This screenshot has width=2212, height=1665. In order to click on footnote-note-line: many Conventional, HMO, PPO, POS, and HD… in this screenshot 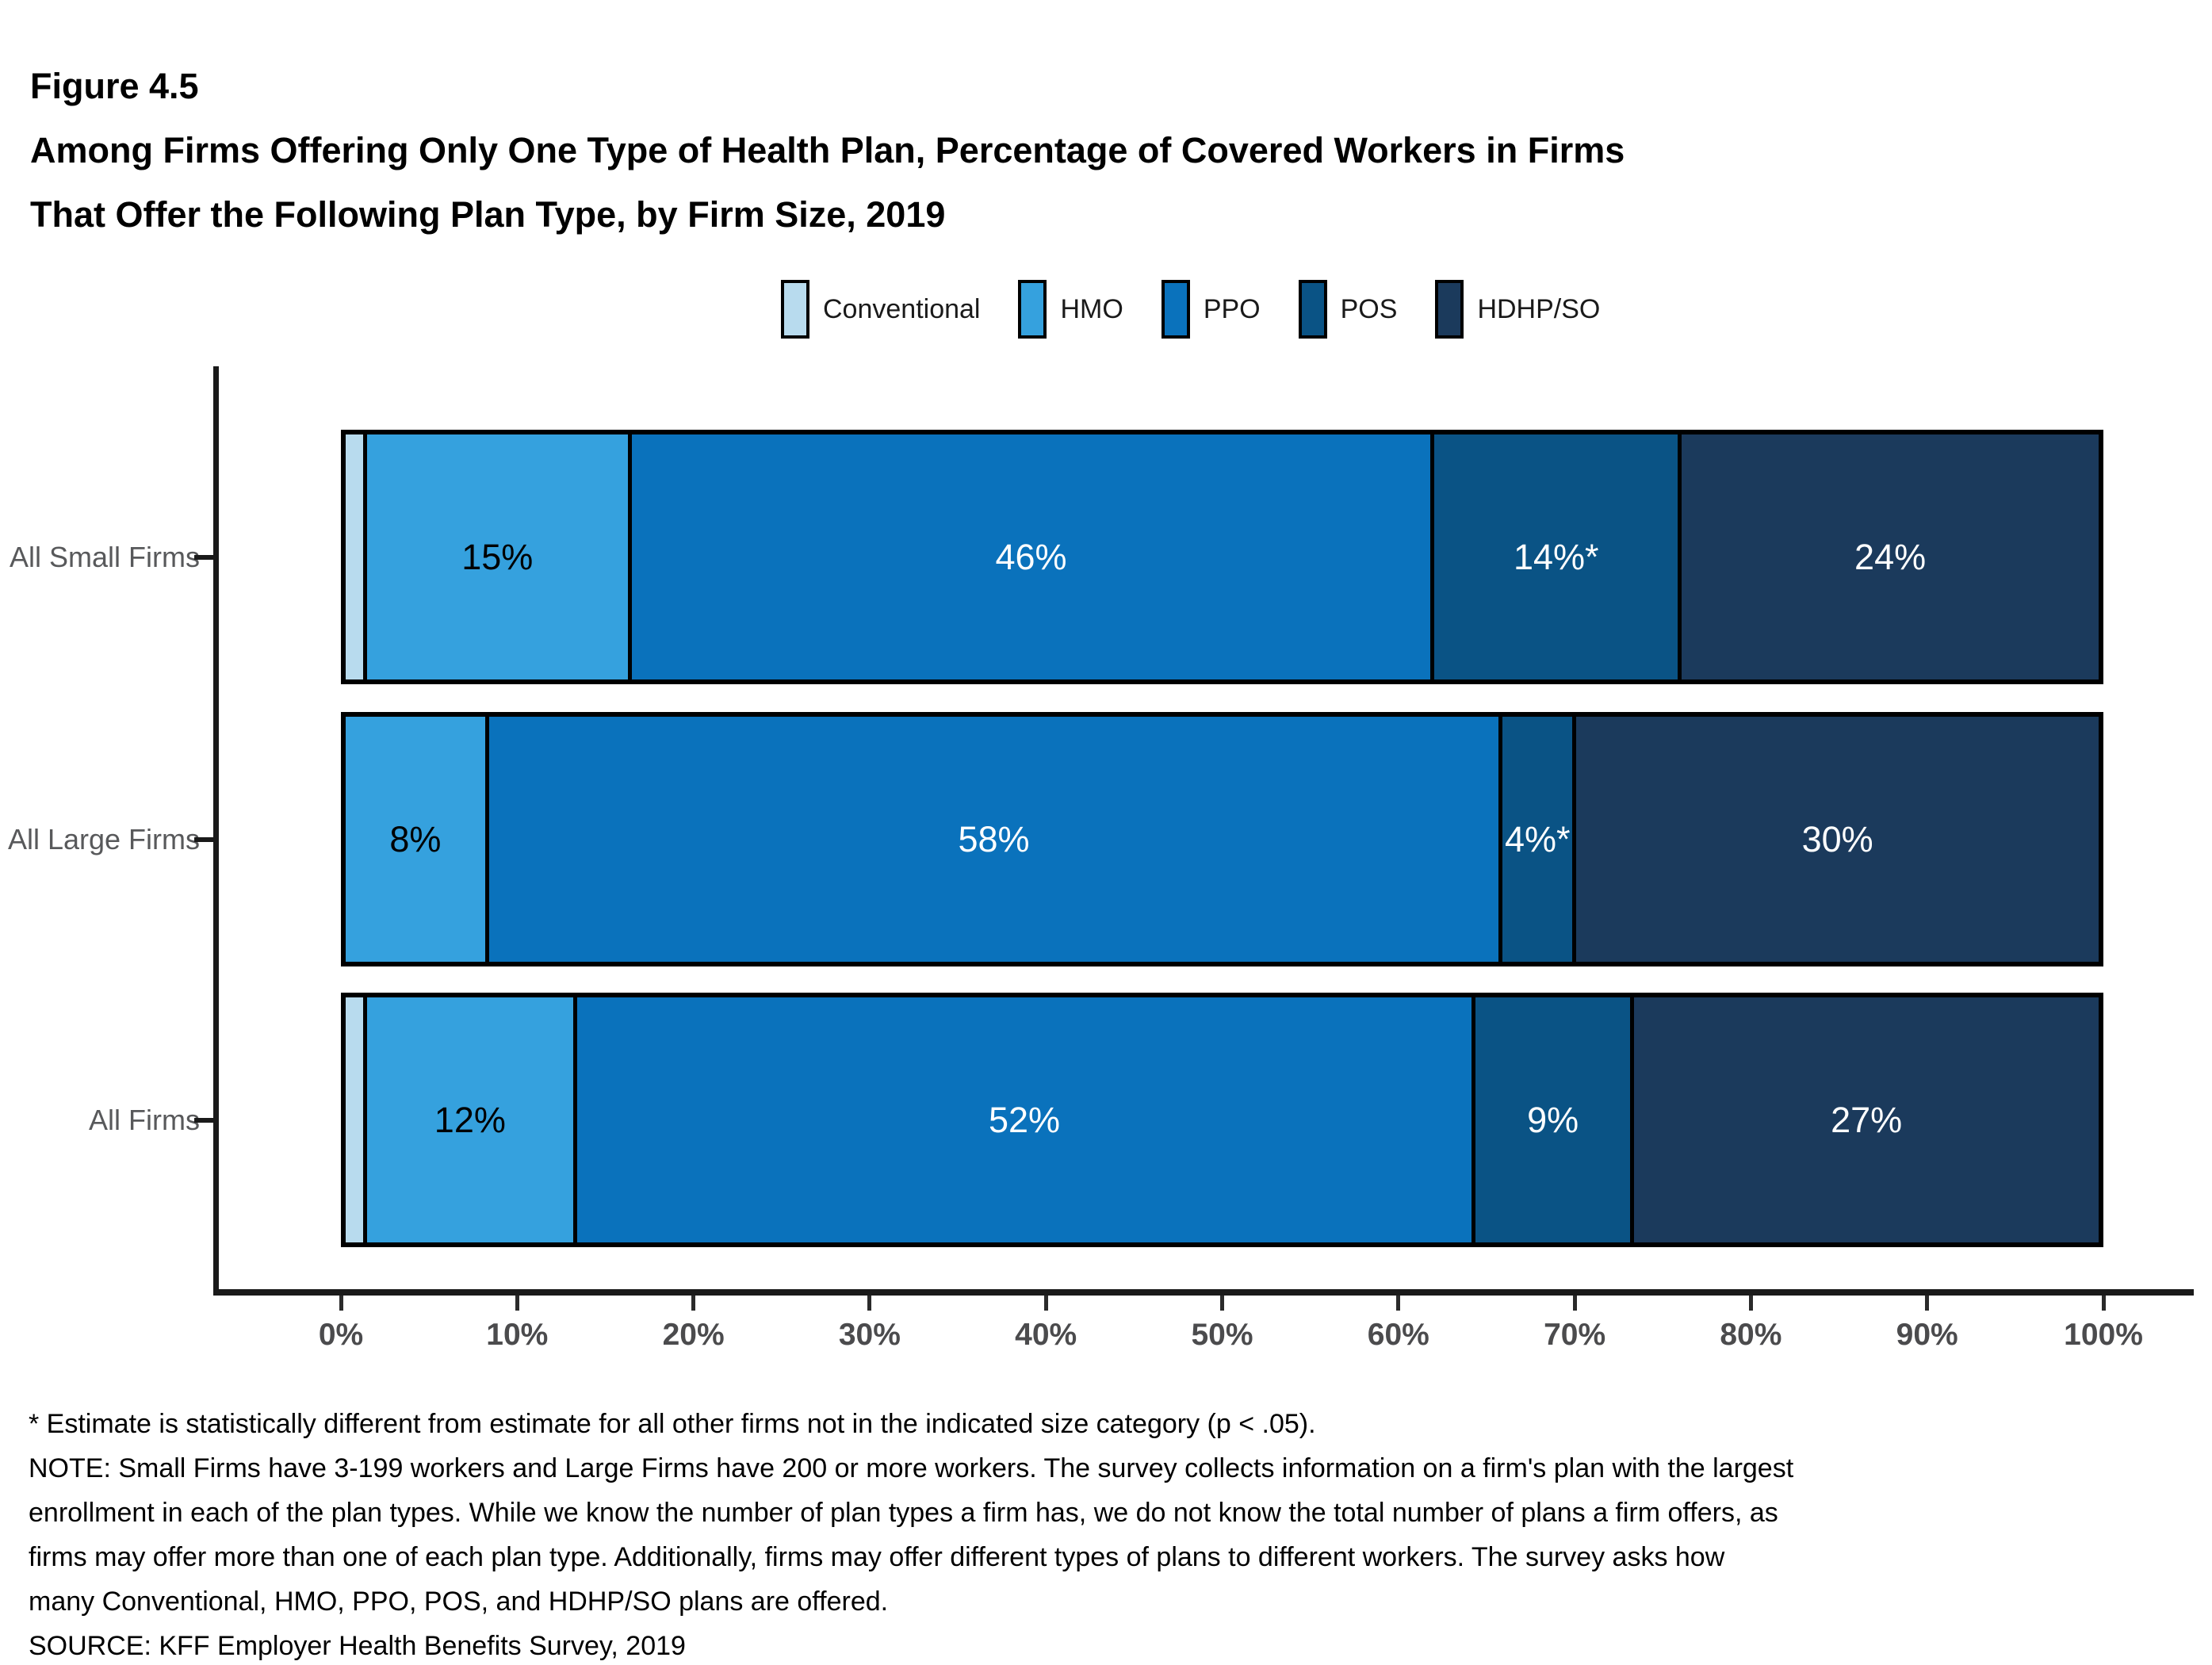, I will do `click(459, 1602)`.